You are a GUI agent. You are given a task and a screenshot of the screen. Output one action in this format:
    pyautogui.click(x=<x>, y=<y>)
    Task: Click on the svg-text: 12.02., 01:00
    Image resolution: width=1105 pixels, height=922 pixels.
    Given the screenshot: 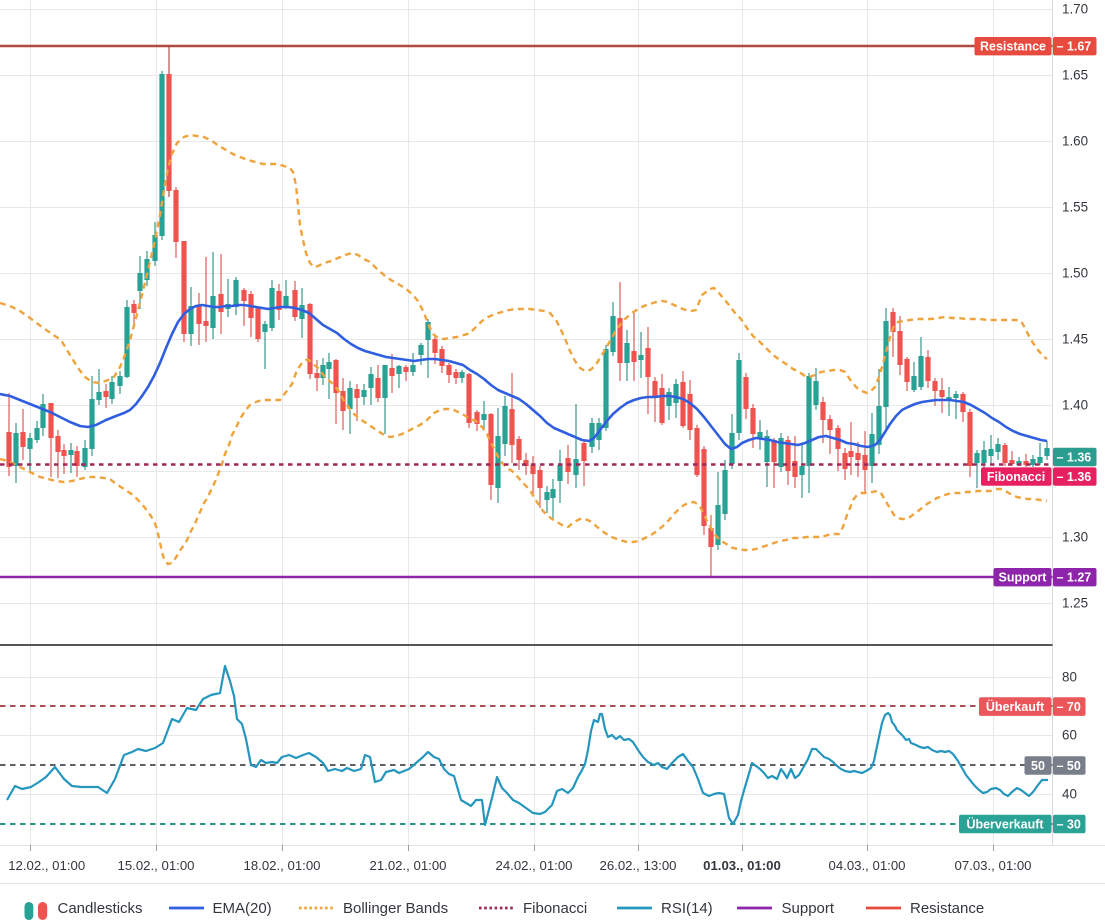 What is the action you would take?
    pyautogui.click(x=46, y=865)
    